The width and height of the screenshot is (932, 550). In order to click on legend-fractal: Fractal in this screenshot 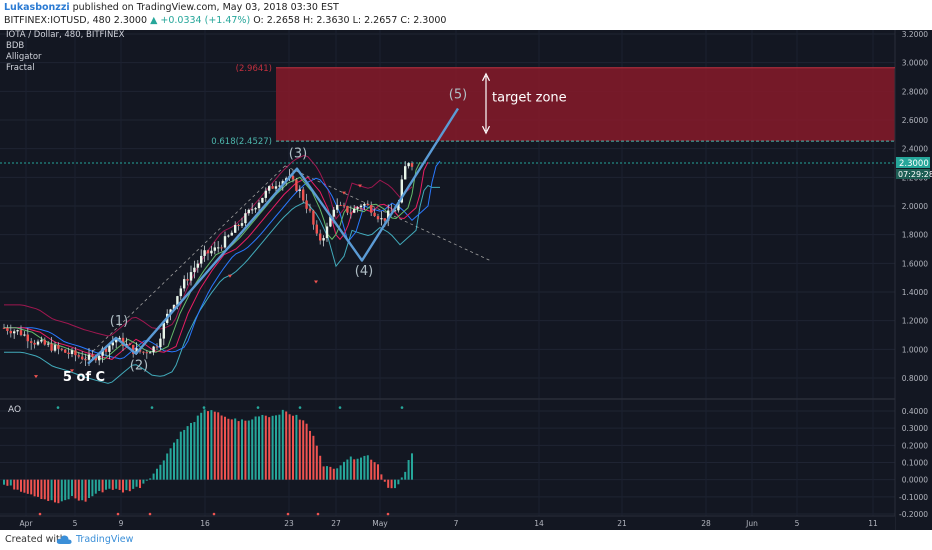, I will do `click(20, 68)`.